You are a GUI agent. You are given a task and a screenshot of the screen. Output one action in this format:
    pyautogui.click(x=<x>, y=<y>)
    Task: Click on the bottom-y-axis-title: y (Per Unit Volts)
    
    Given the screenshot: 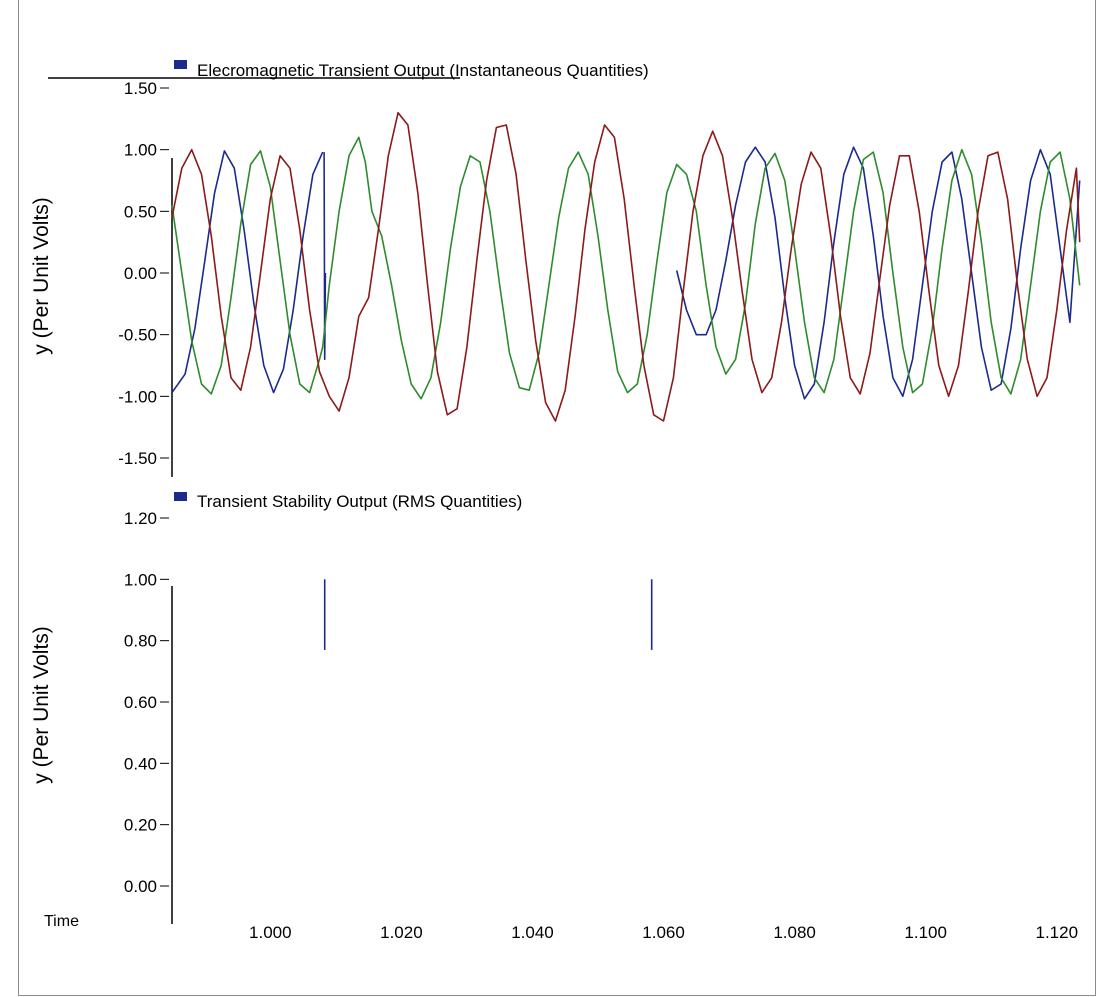 What is the action you would take?
    pyautogui.click(x=41, y=705)
    